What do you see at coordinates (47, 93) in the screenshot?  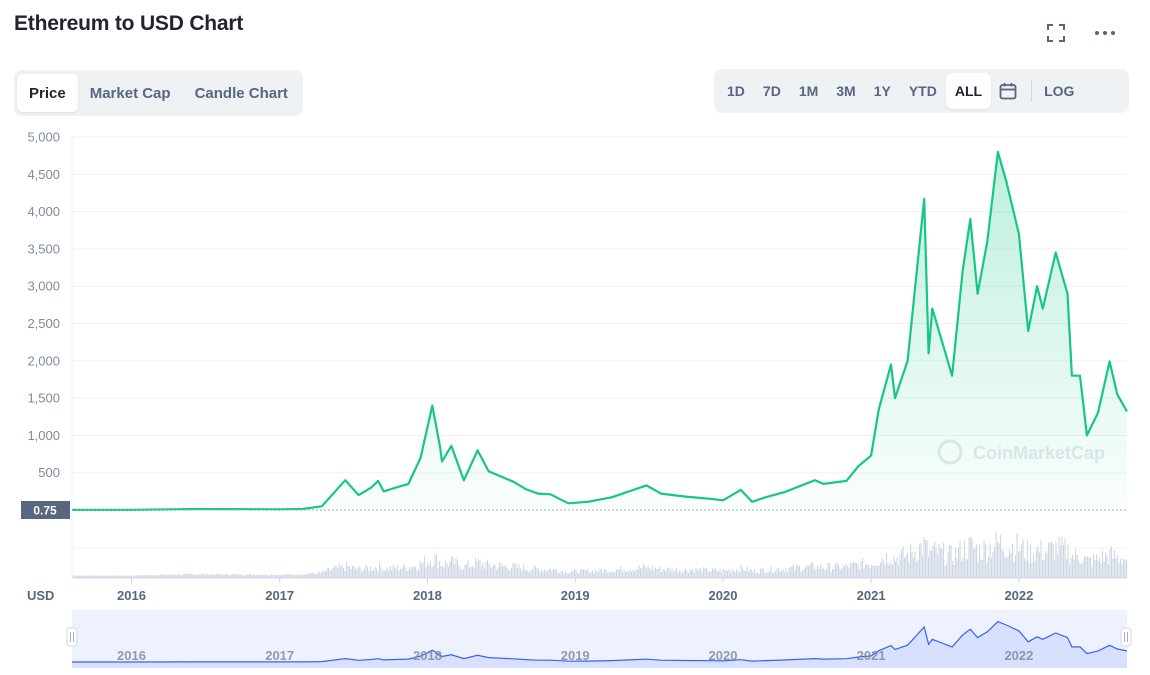 I see `tab-price: Price` at bounding box center [47, 93].